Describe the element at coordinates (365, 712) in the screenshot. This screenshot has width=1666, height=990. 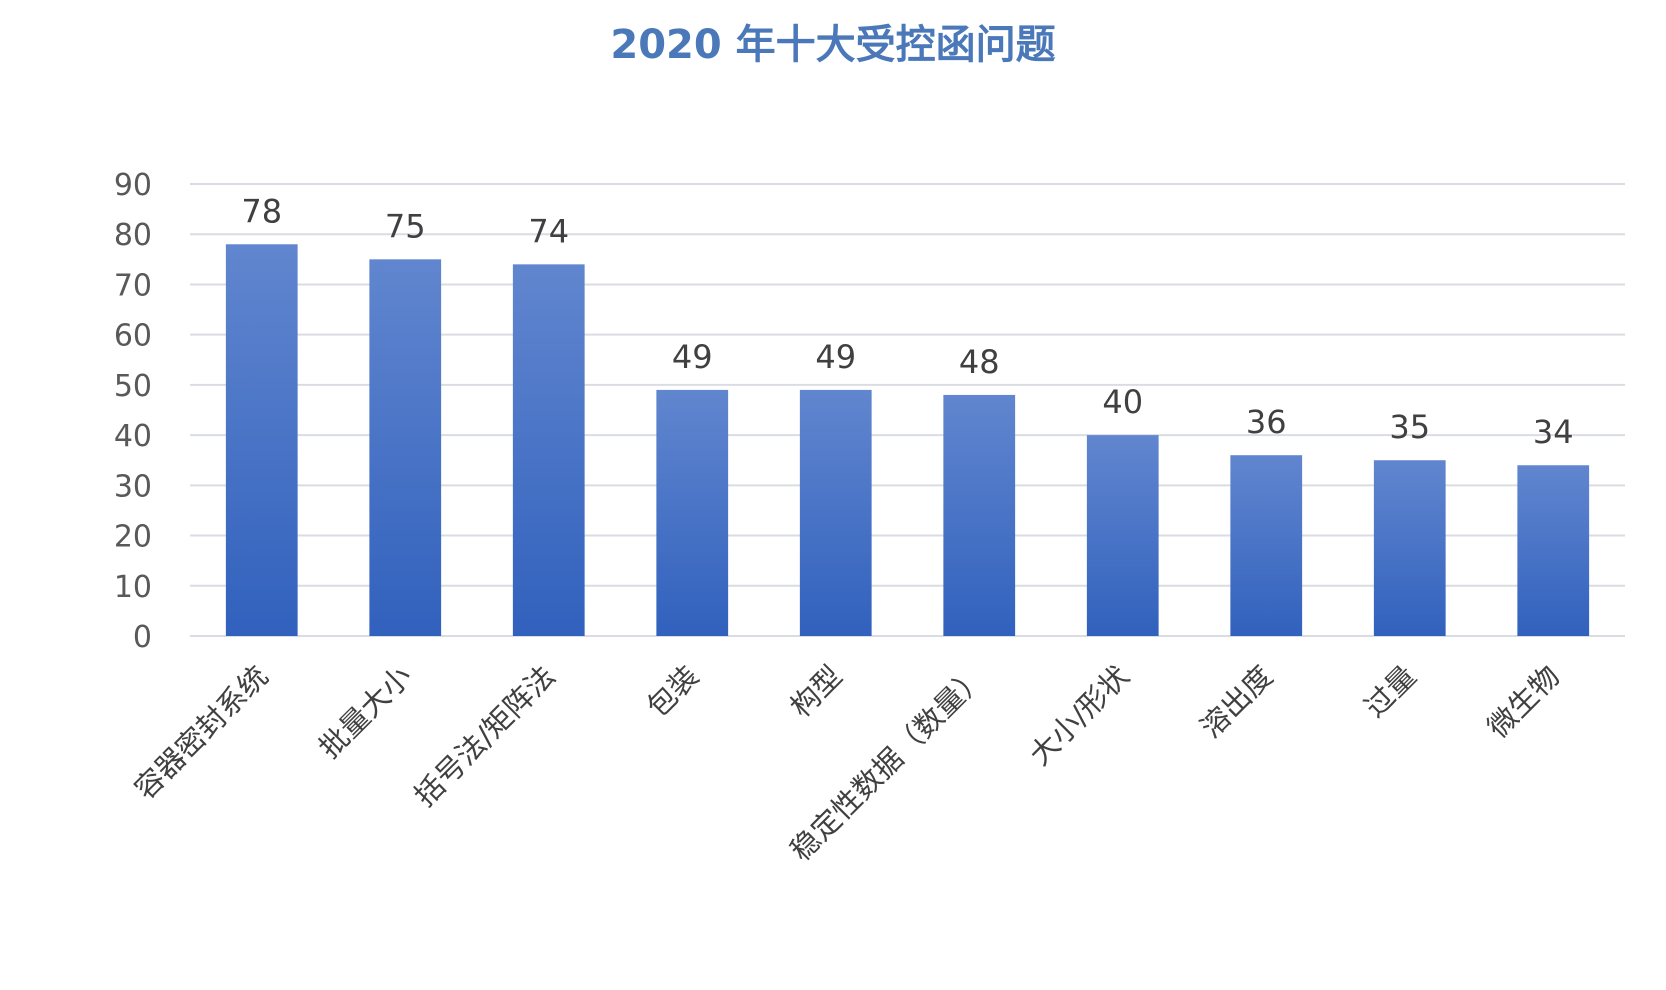
I see `category-label: 批量大小` at that location.